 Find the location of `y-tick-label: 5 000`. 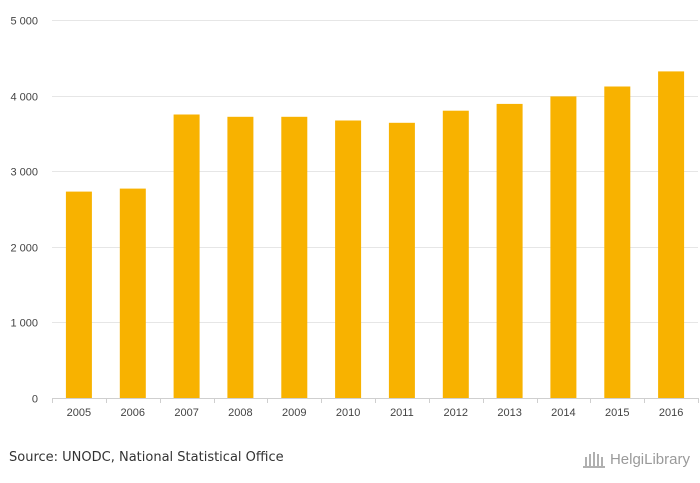

y-tick-label: 5 000 is located at coordinates (24, 22).